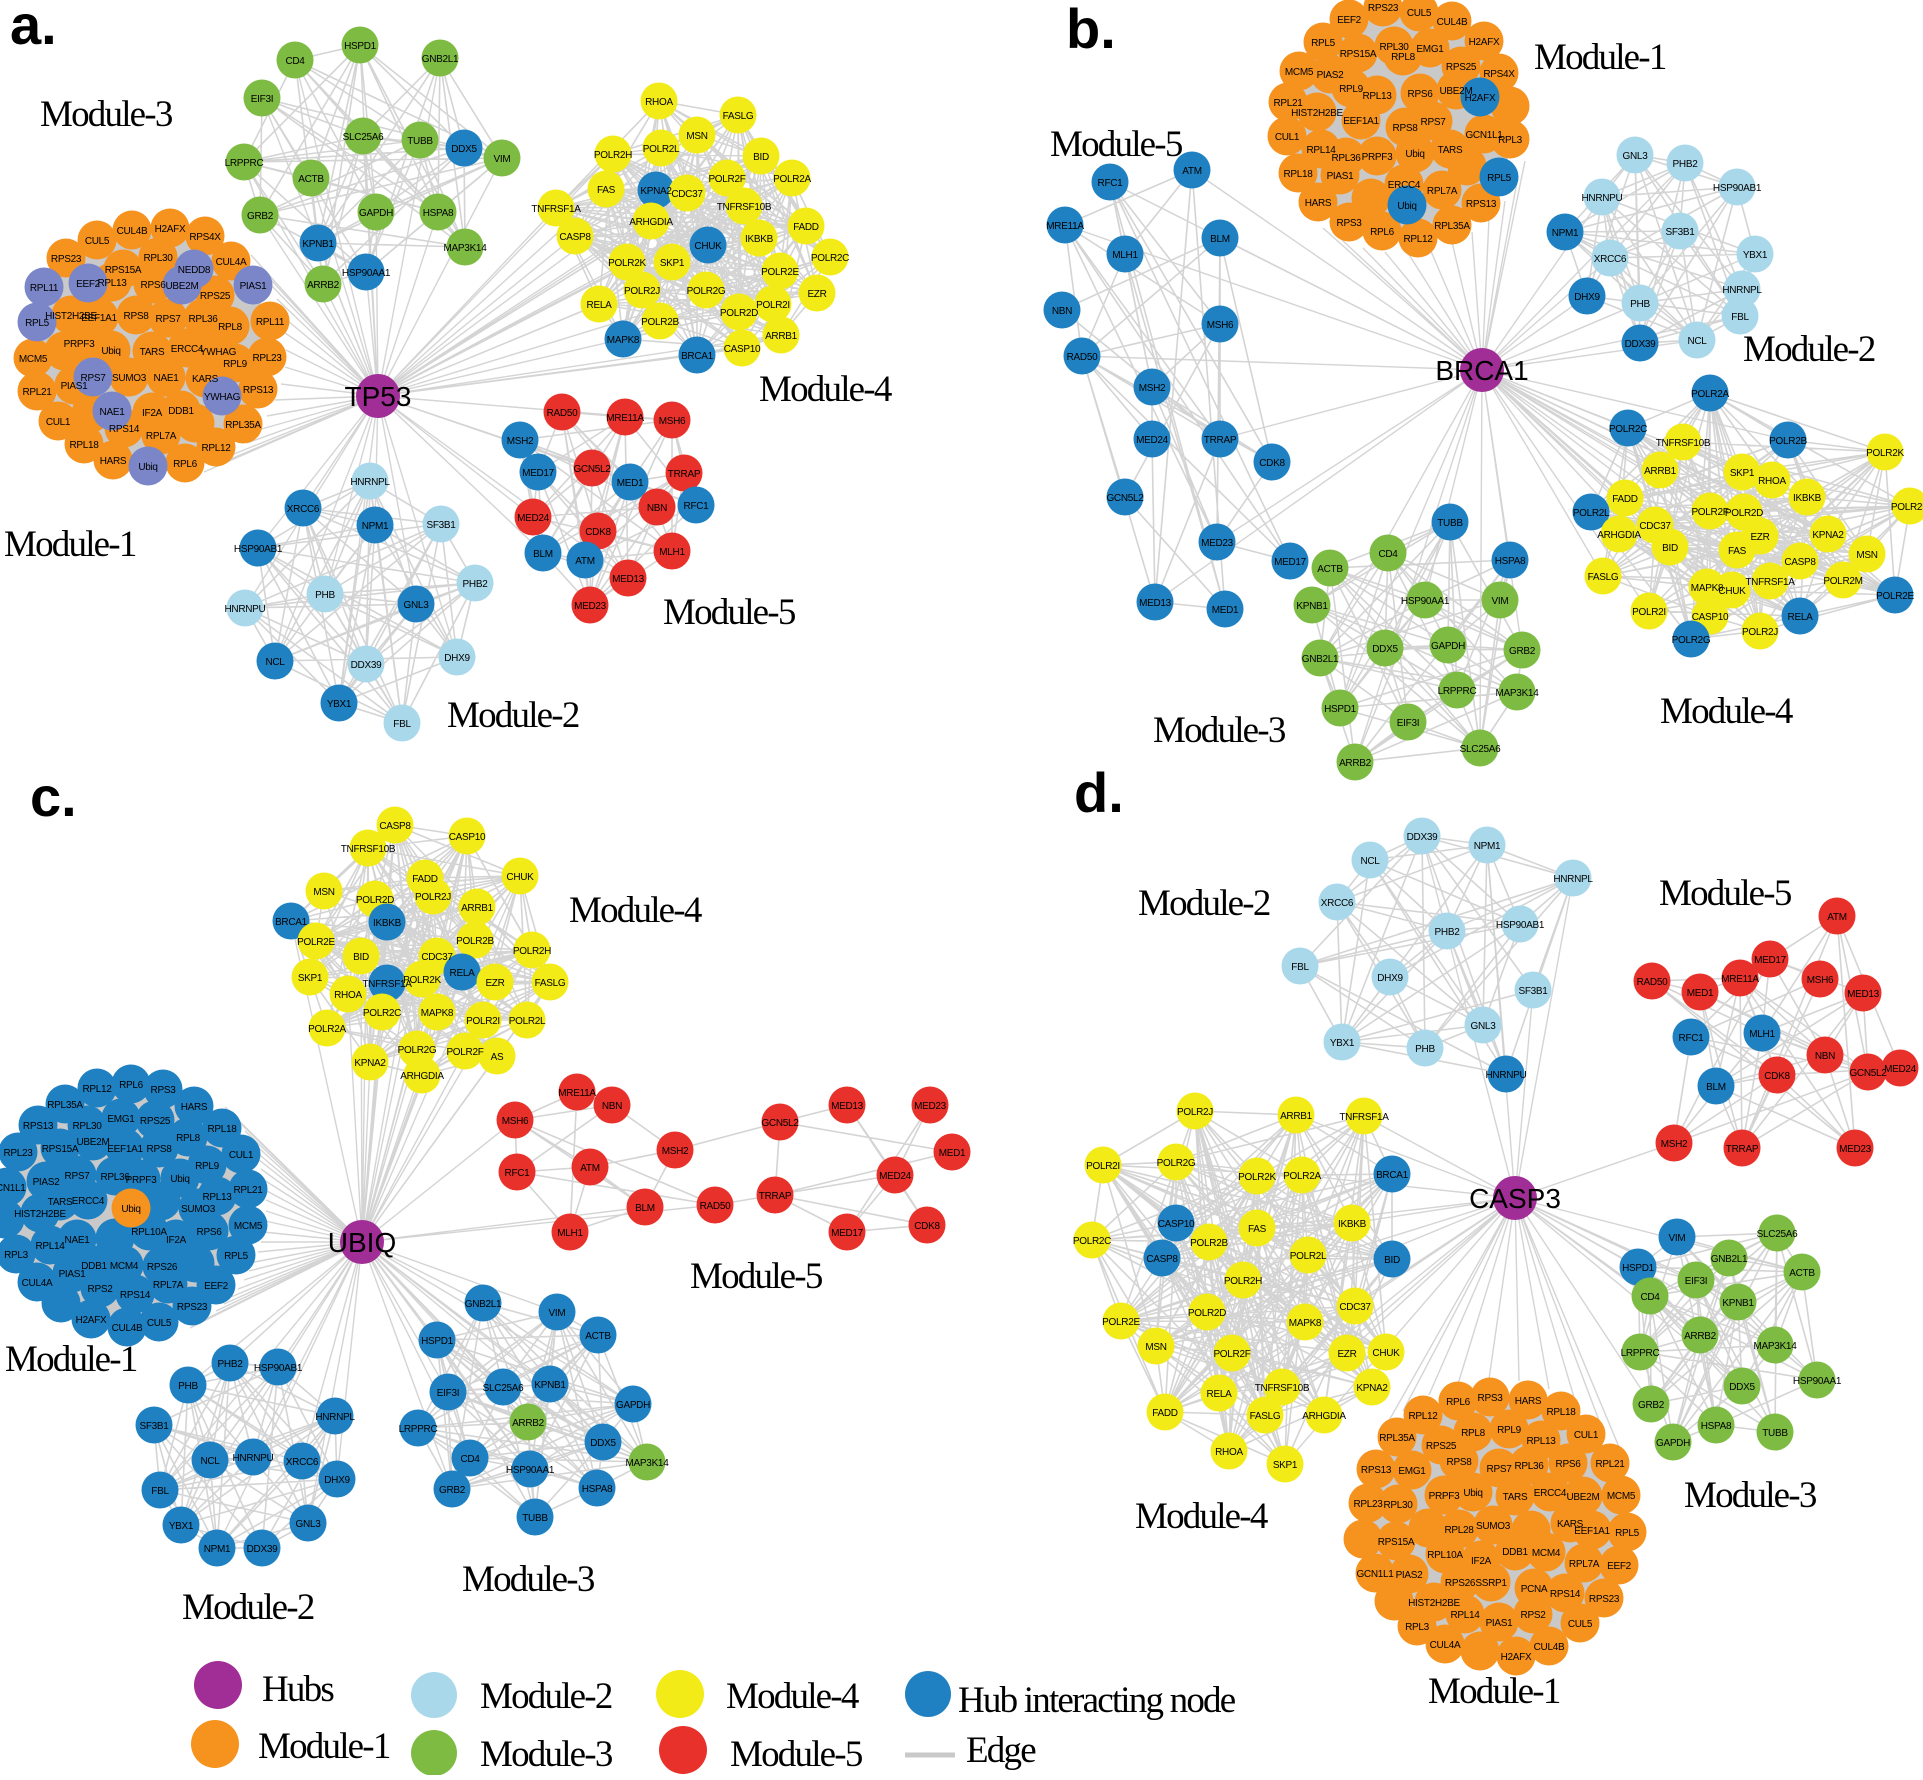  I want to click on svg-text: HSP90AB1, so click(1520, 925).